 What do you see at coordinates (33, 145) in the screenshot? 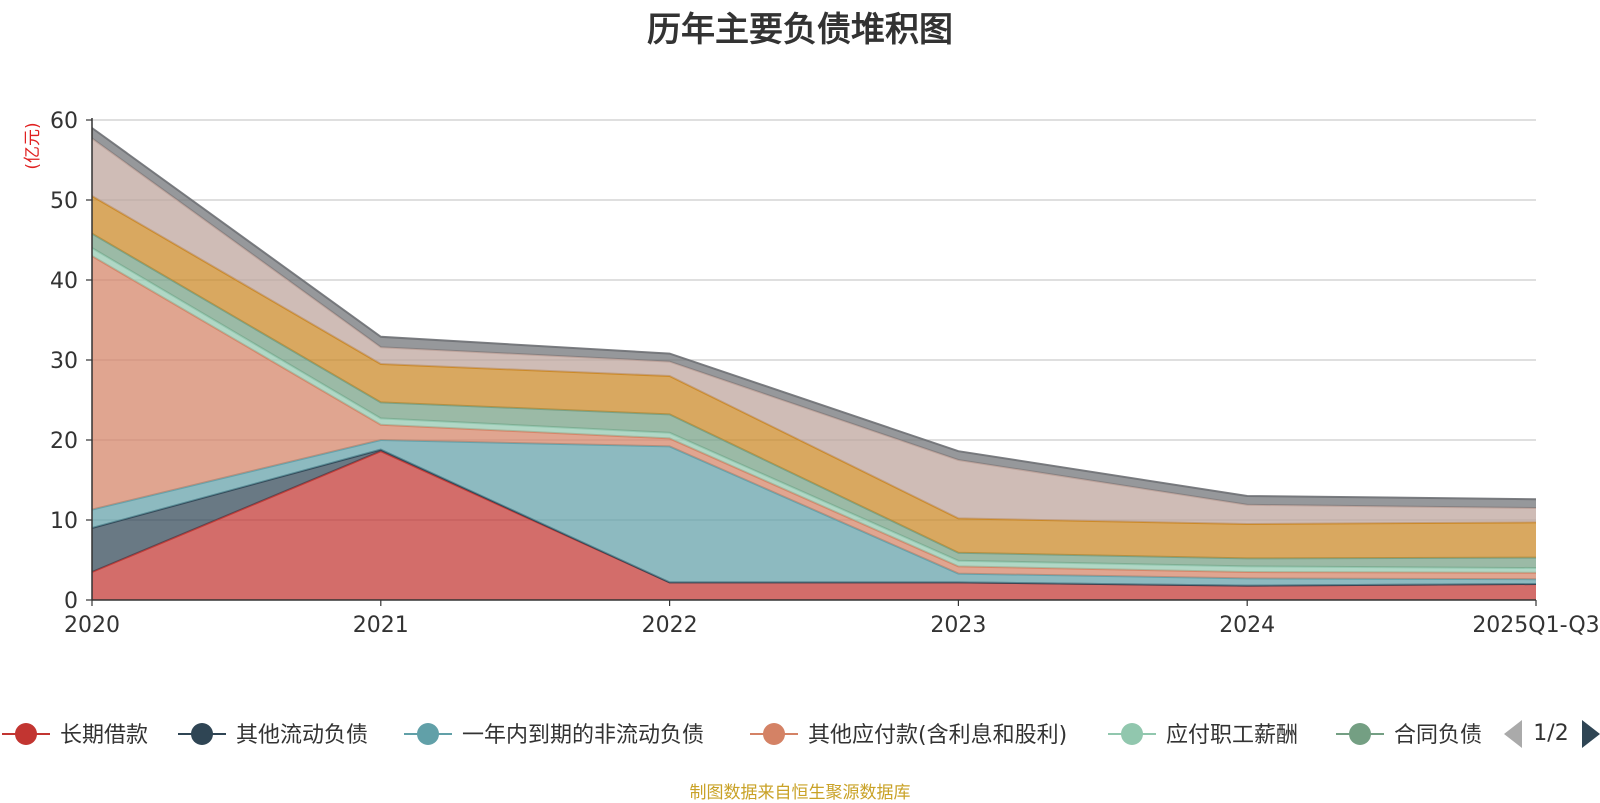
I see `y-axis-unit: (亿元)` at bounding box center [33, 145].